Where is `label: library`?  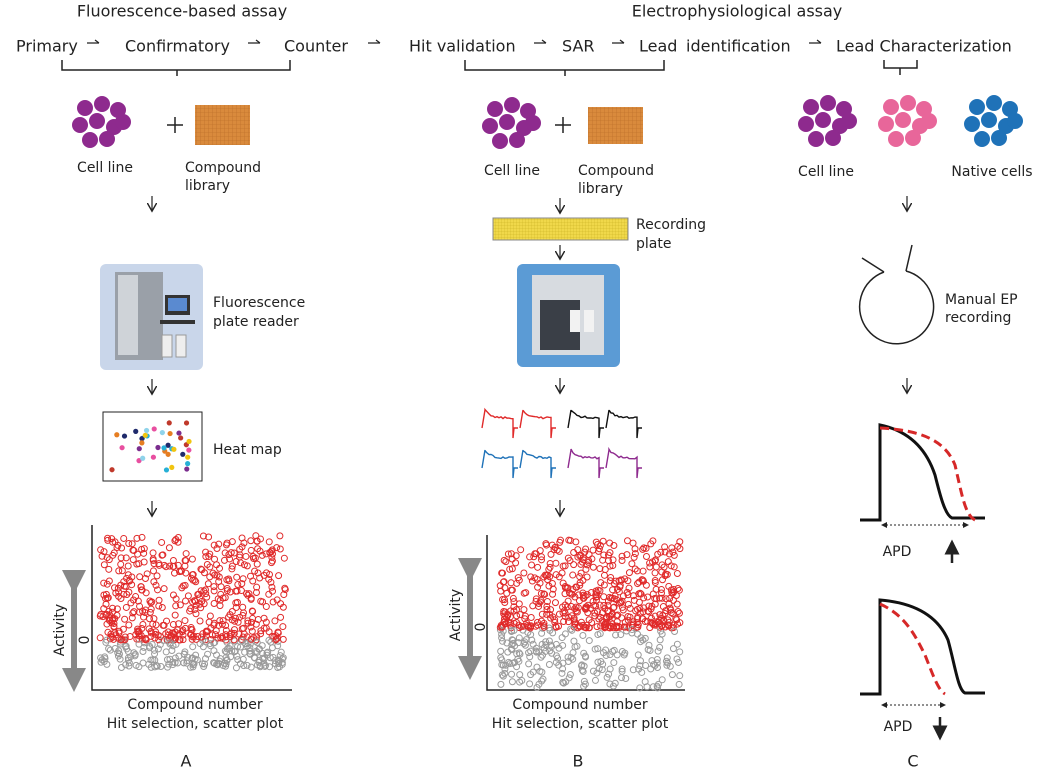
label: library is located at coordinates (600, 189).